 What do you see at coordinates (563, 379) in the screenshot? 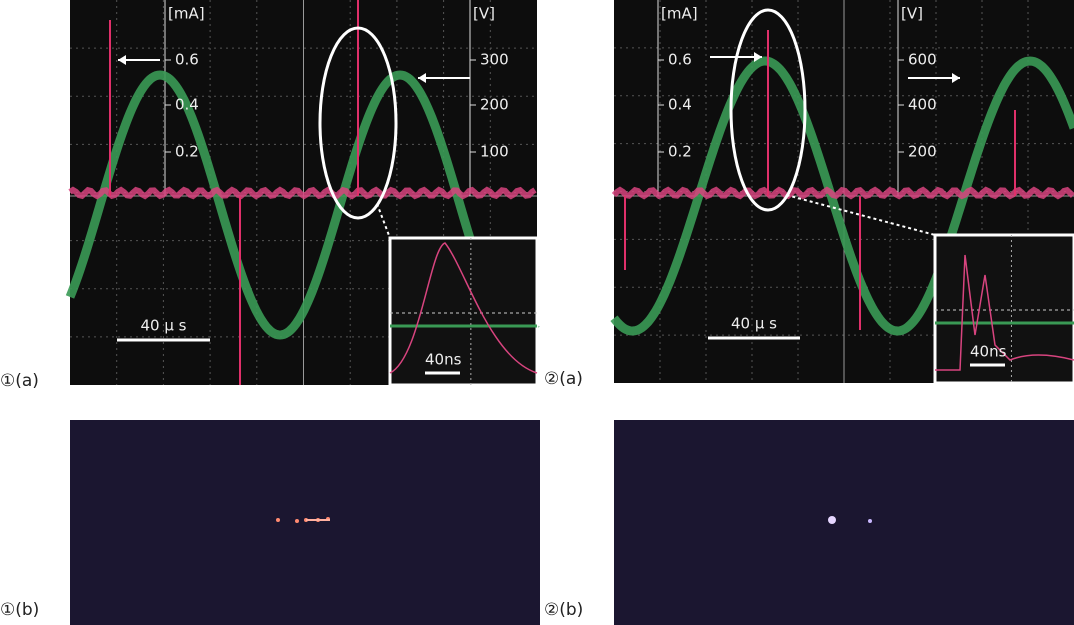
I see `scope-label: ②(a)` at bounding box center [563, 379].